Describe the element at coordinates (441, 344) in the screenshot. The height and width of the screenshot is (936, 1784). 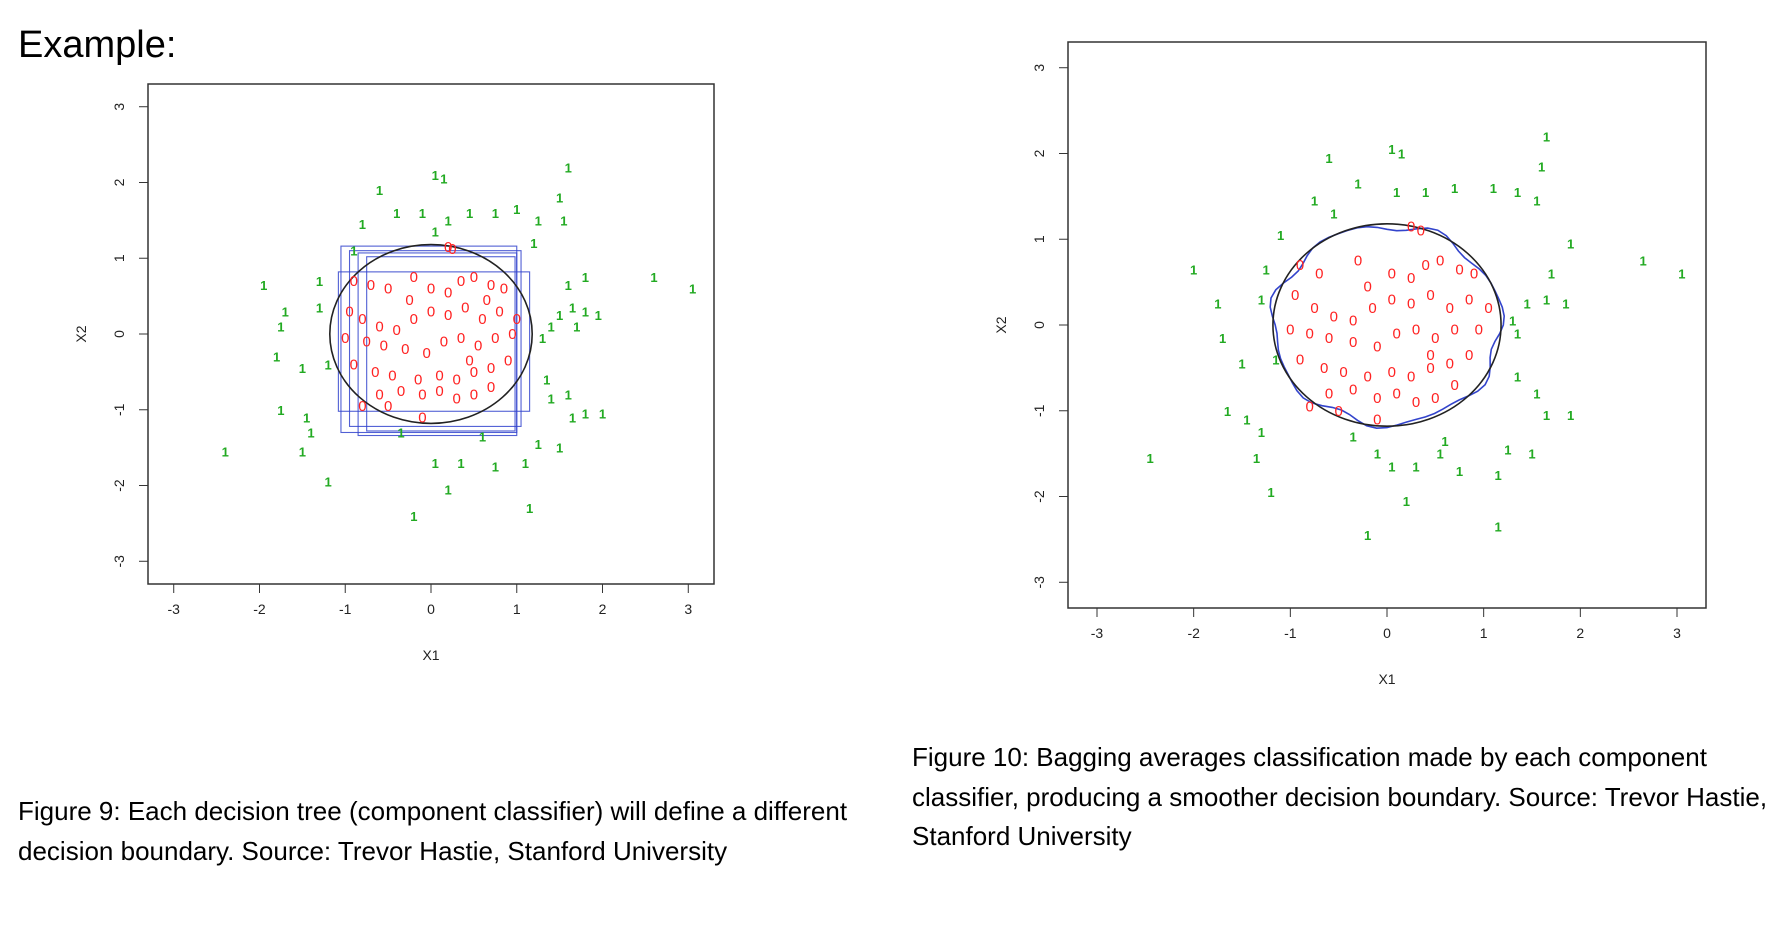
I see `tree-decision-boundary` at that location.